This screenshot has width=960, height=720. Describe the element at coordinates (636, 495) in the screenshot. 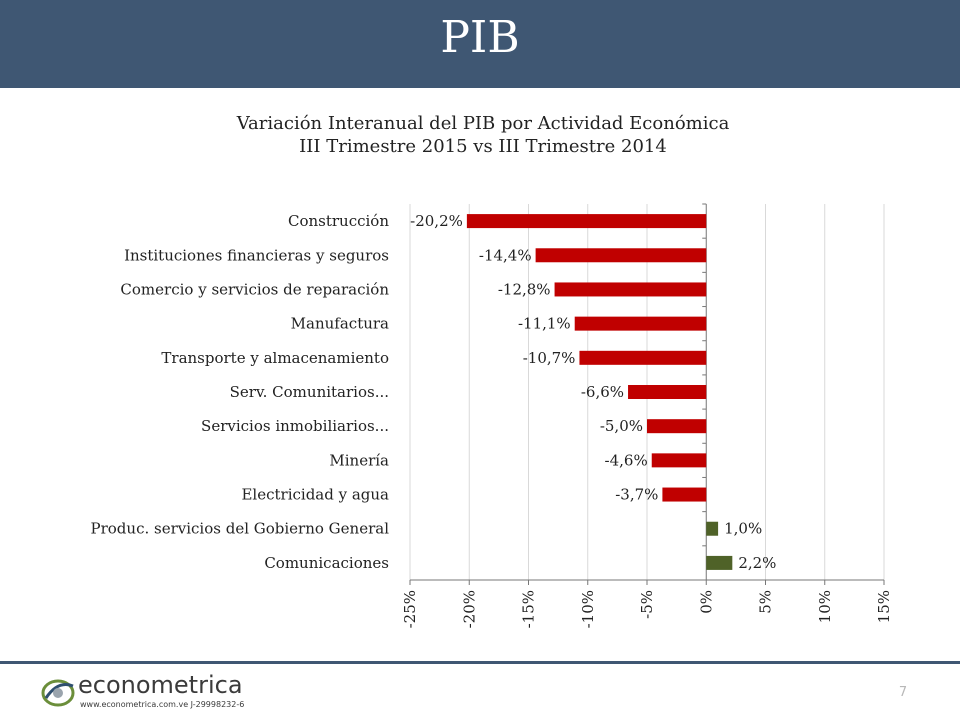

I see `data-label-8: -3,7%` at that location.